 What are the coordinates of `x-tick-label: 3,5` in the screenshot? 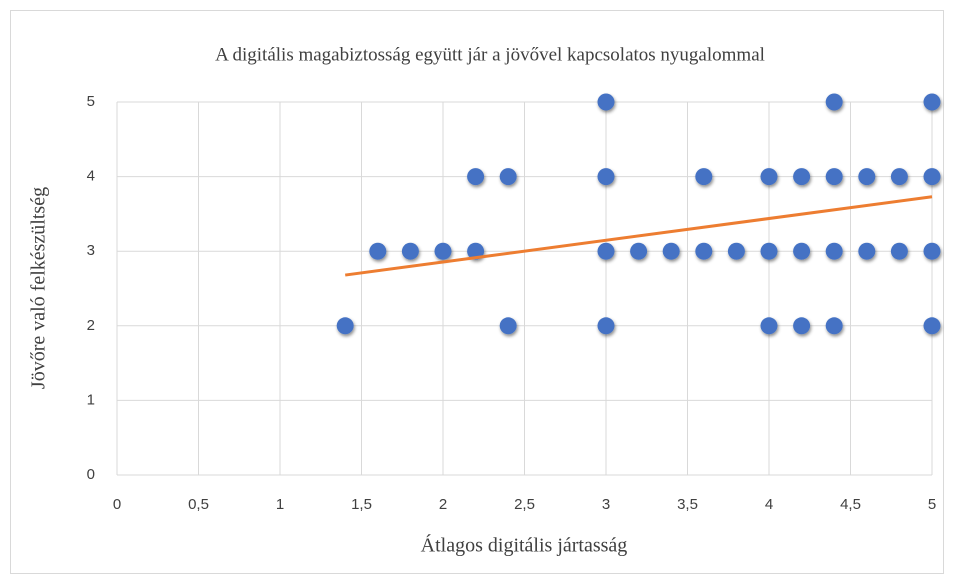 It's located at (687, 504).